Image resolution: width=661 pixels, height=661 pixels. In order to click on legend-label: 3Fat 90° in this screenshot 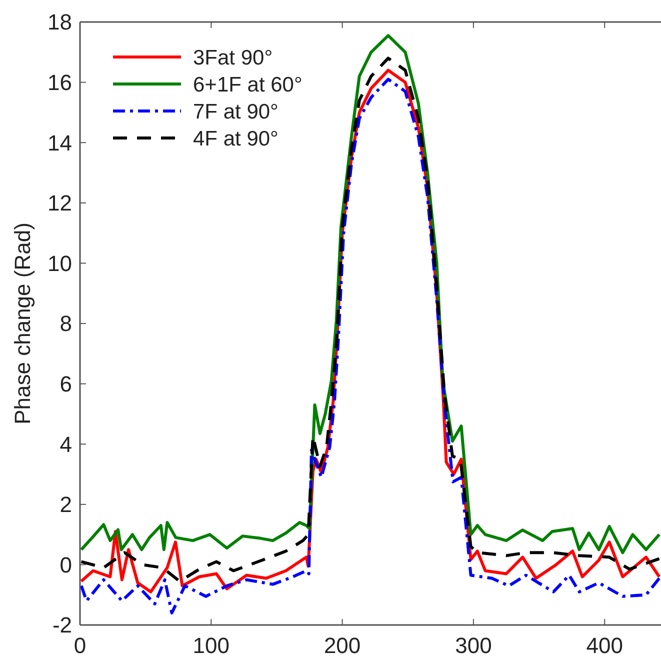, I will do `click(233, 58)`.